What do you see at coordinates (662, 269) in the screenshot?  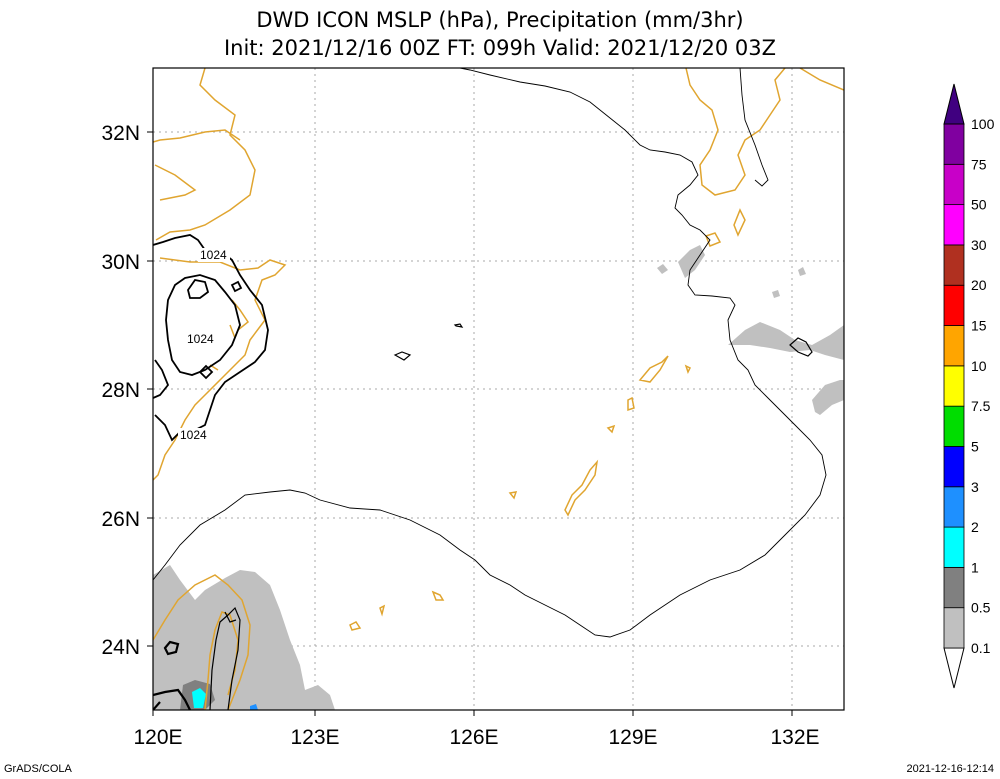 I see `precip-area-small1` at bounding box center [662, 269].